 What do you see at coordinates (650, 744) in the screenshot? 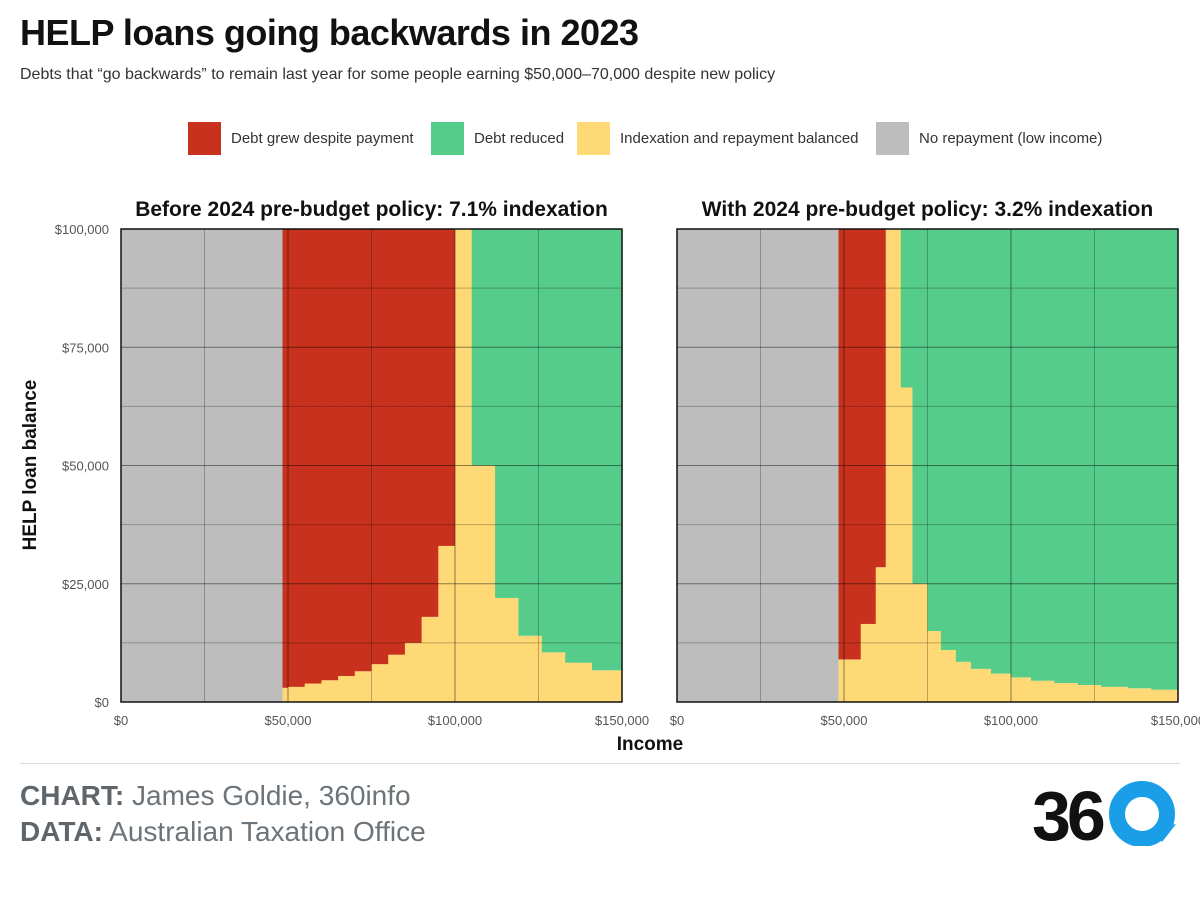
I see `x-axis-label: Income` at bounding box center [650, 744].